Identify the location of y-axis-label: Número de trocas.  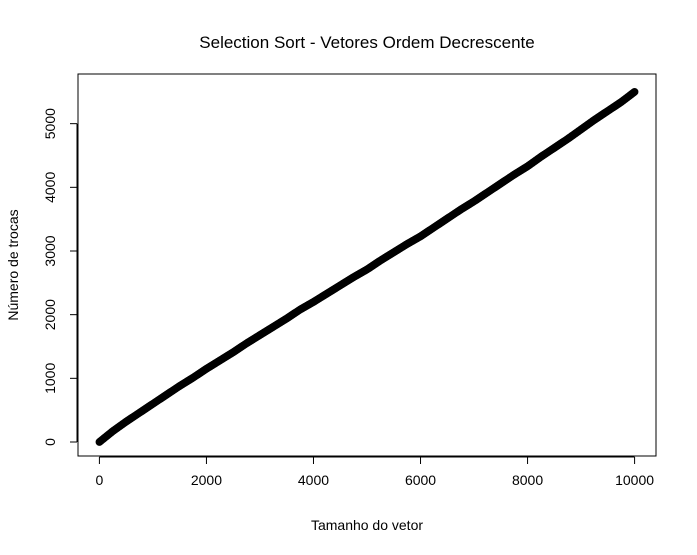
(13, 264).